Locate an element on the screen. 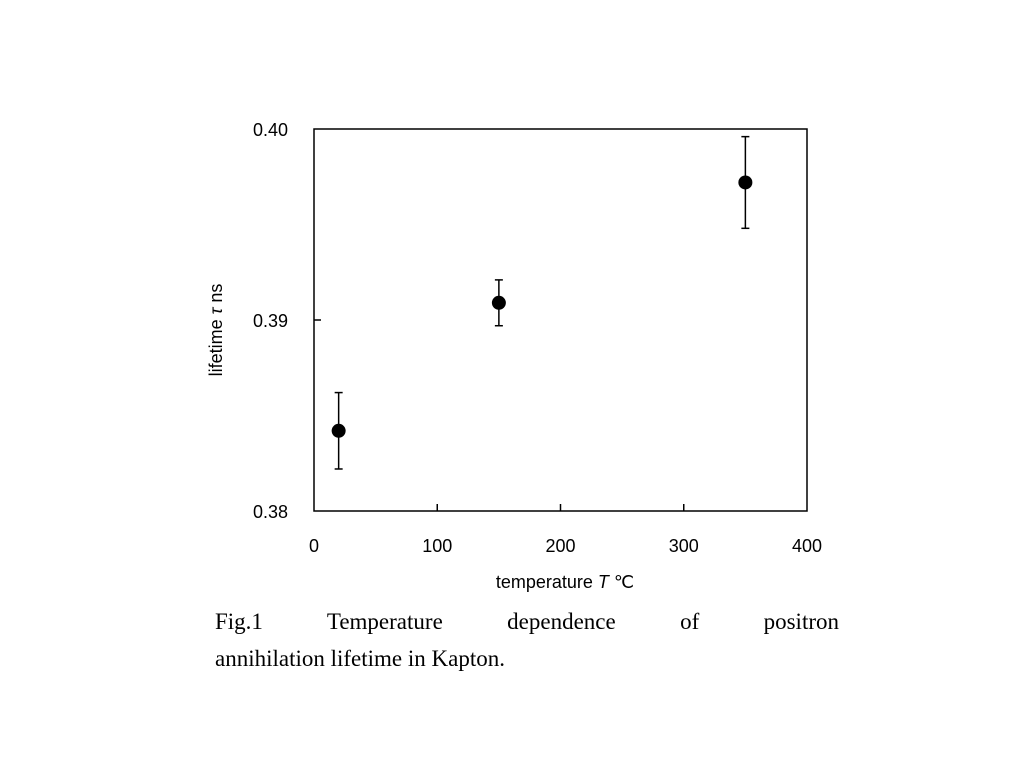 Image resolution: width=1024 pixels, height=768 pixels. x-axis-title-symbol: T is located at coordinates (604, 582).